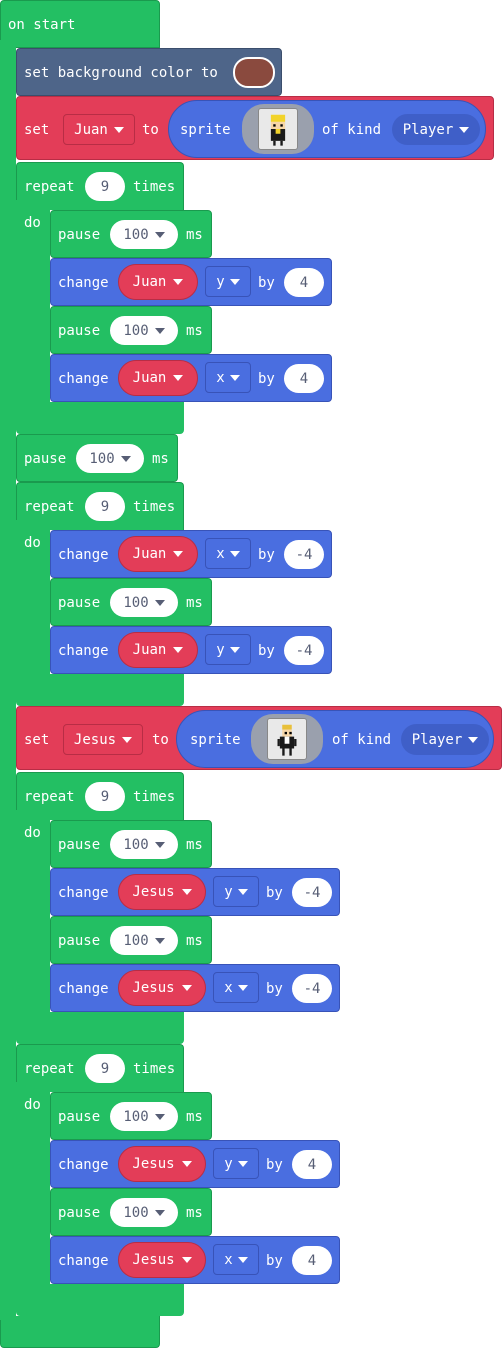 The height and width of the screenshot is (1348, 502). What do you see at coordinates (154, 187) in the screenshot?
I see `repeat-1-times-label: times` at bounding box center [154, 187].